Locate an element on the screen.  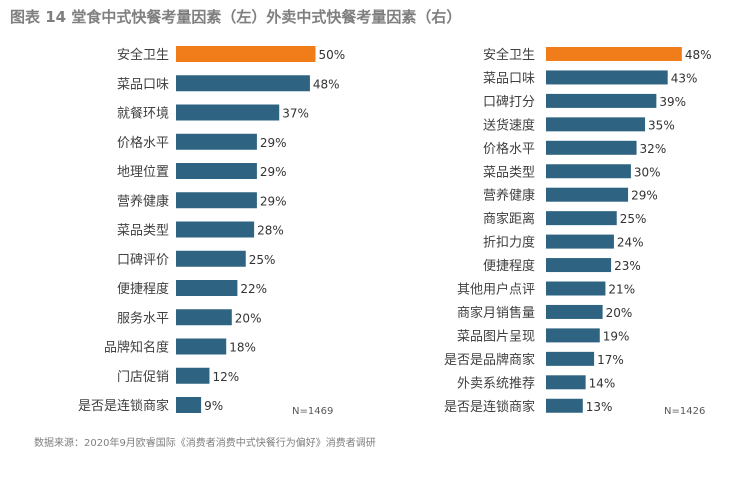
dinein-value-label: 18% is located at coordinates (242, 348).